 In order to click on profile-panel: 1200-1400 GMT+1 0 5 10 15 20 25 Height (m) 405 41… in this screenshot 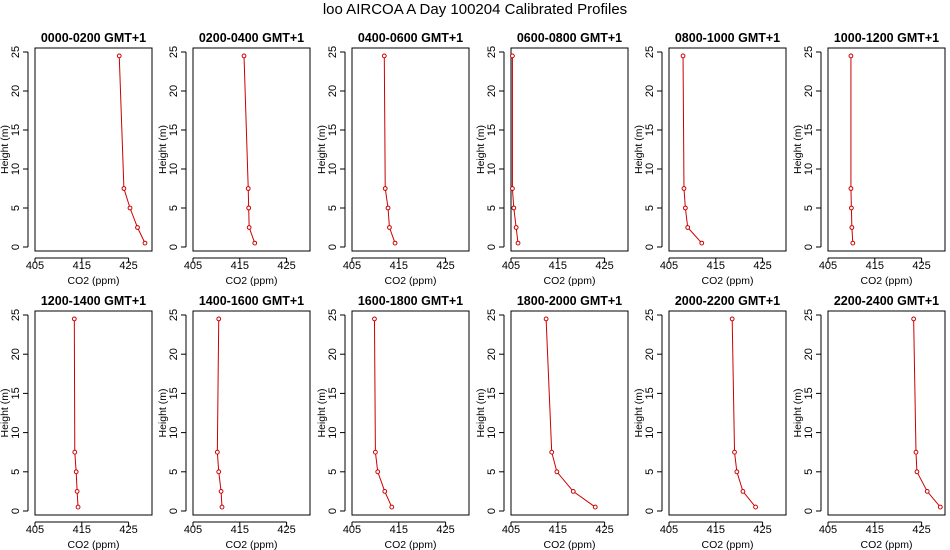, I will do `click(76, 422)`.